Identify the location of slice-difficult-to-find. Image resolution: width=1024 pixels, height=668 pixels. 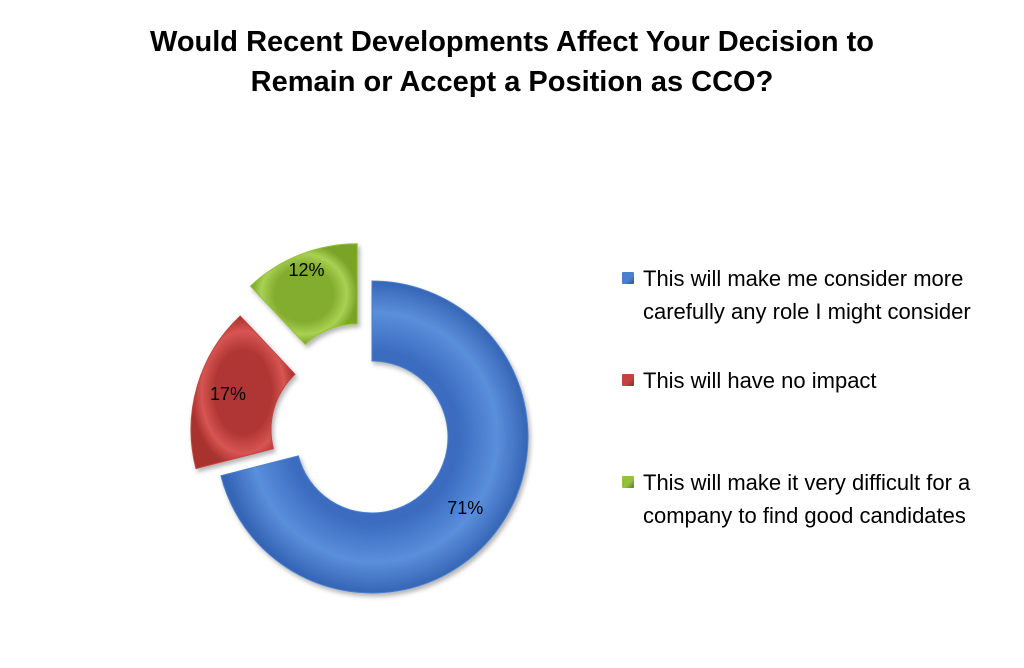
(303, 294).